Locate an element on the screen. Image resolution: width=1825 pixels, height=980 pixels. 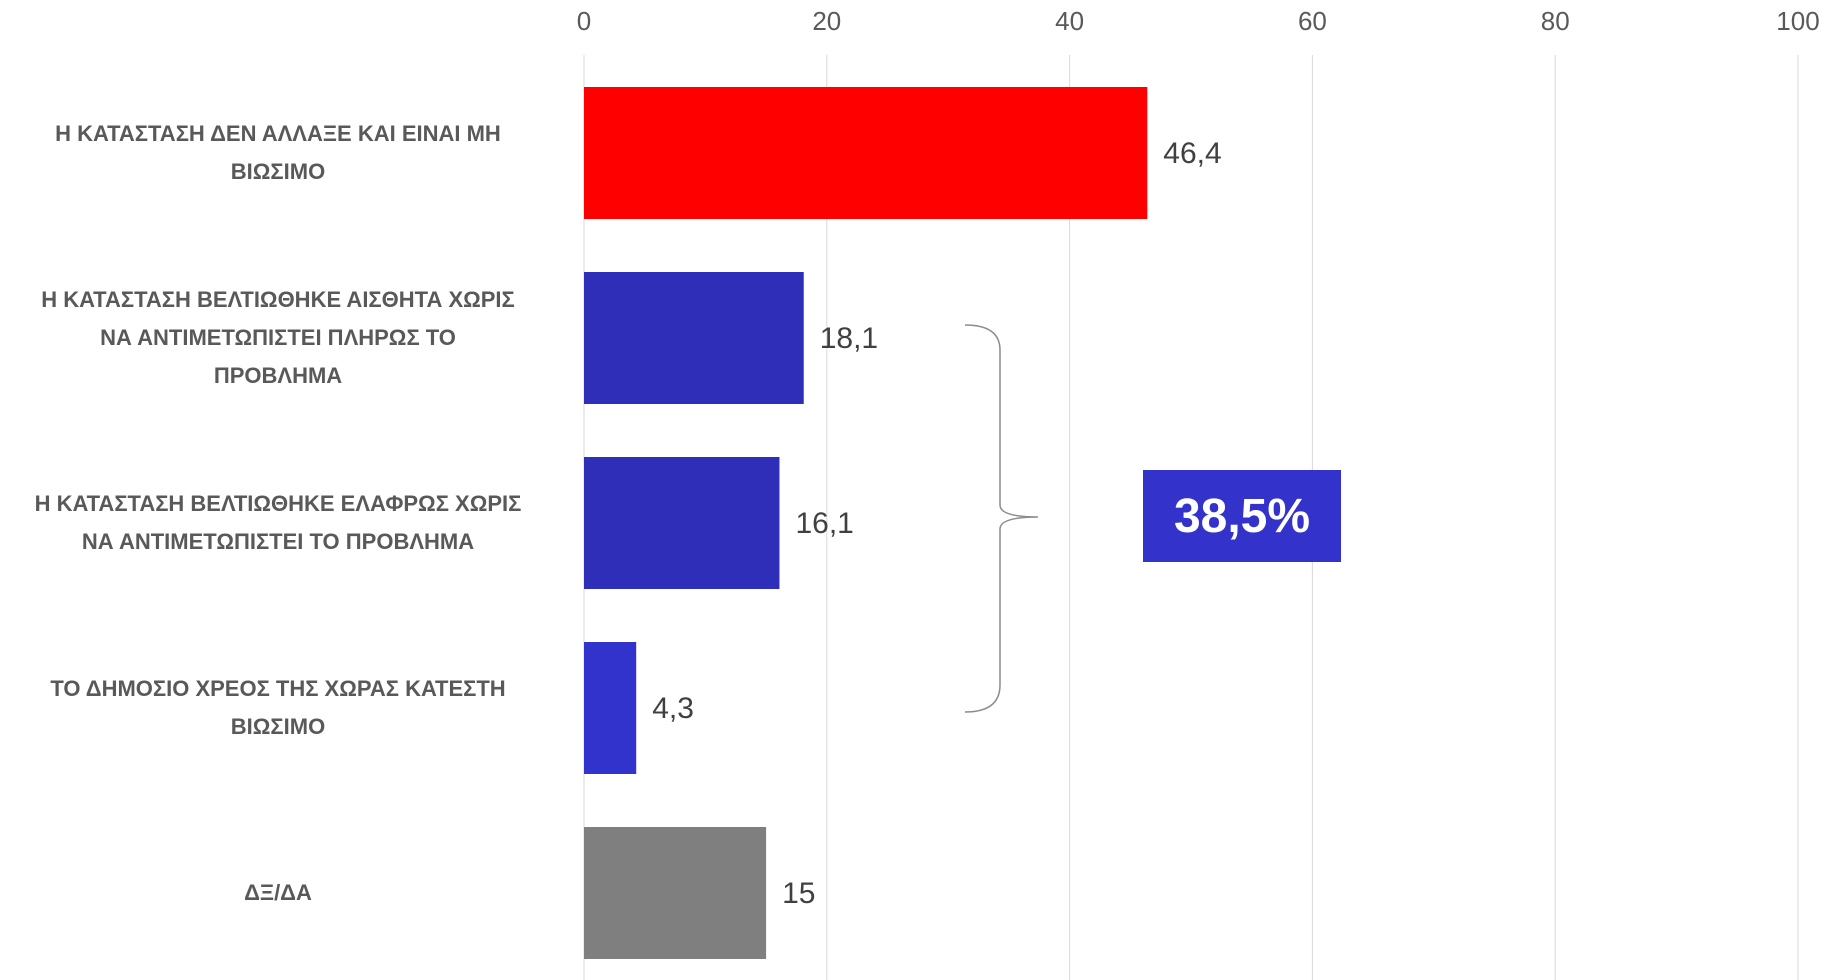
value-label-3: 4,3 is located at coordinates (673, 708).